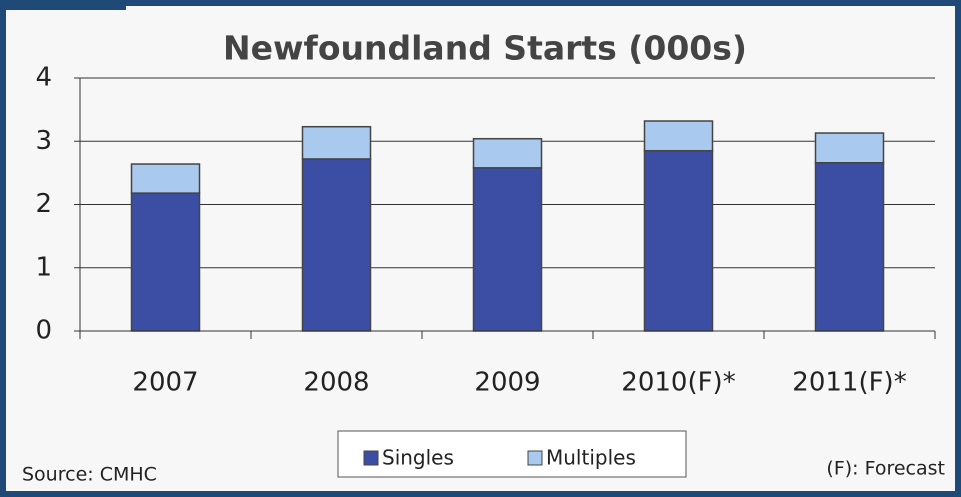 The width and height of the screenshot is (961, 497). I want to click on source: Source: CMHC, so click(89, 475).